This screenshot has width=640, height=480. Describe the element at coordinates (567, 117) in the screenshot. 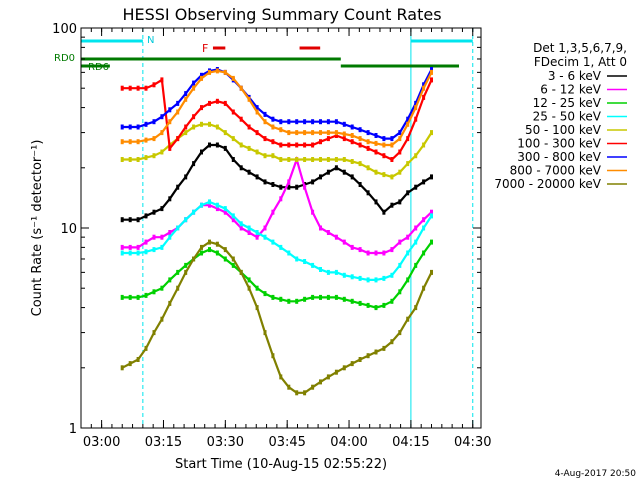

I see `legend-label-3: 25 - 50 keV` at that location.